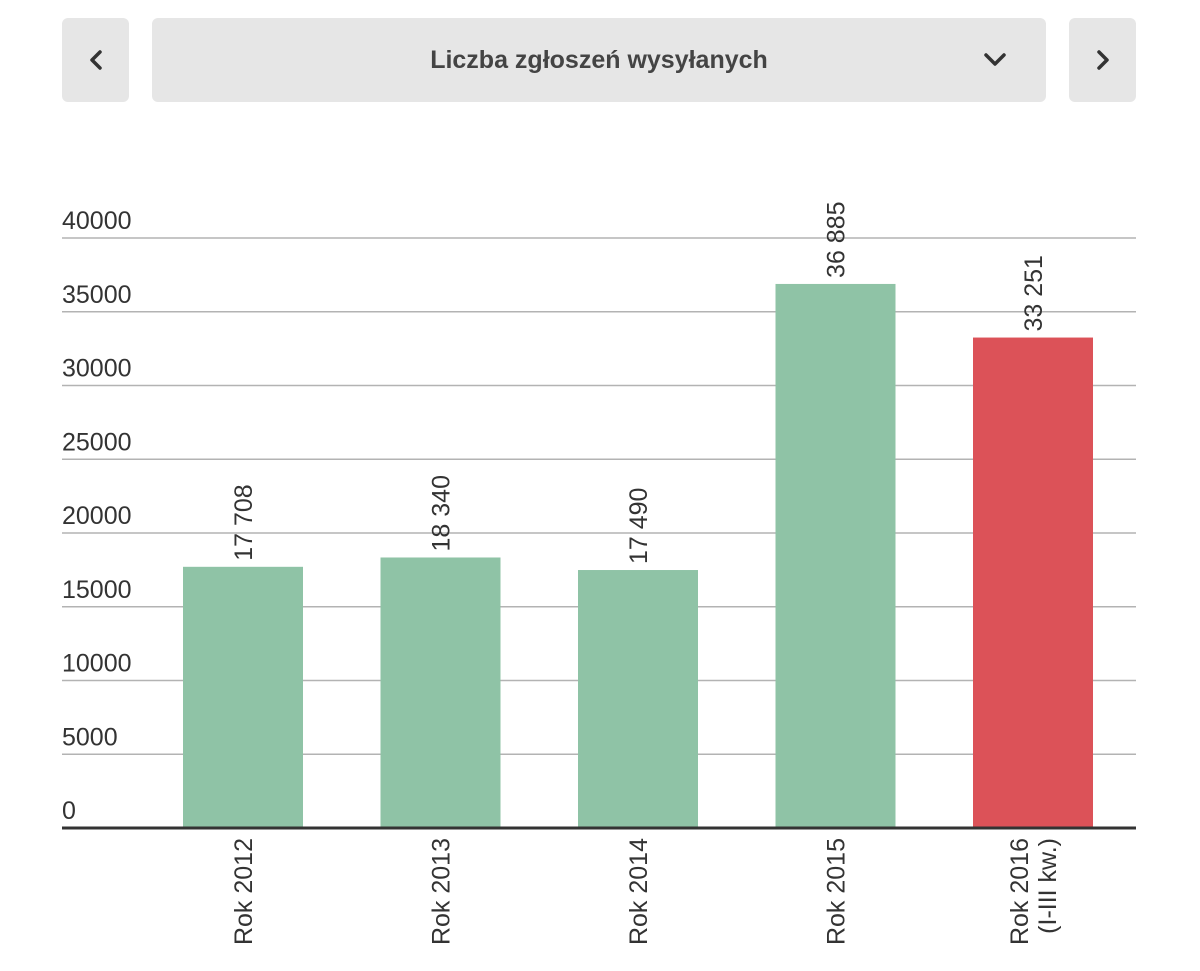 The height and width of the screenshot is (971, 1200). I want to click on chevron-down-icon, so click(995, 59).